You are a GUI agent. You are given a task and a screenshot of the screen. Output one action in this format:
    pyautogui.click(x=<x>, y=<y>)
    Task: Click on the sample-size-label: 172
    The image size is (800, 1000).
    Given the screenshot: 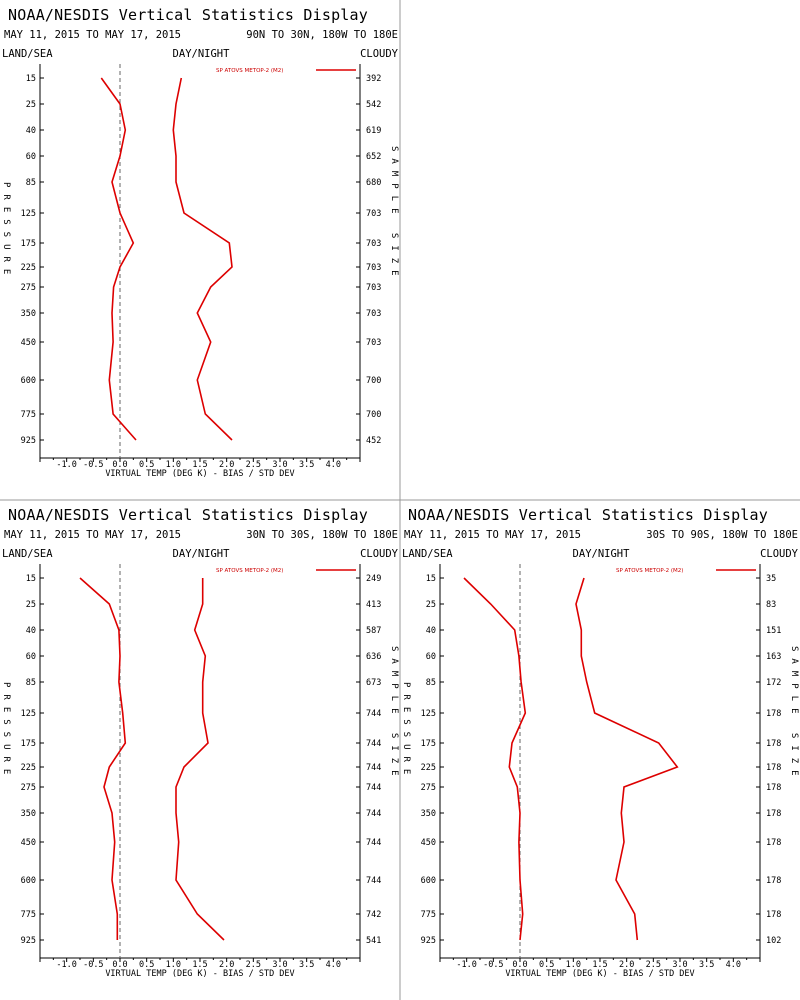 What is the action you would take?
    pyautogui.click(x=773, y=683)
    